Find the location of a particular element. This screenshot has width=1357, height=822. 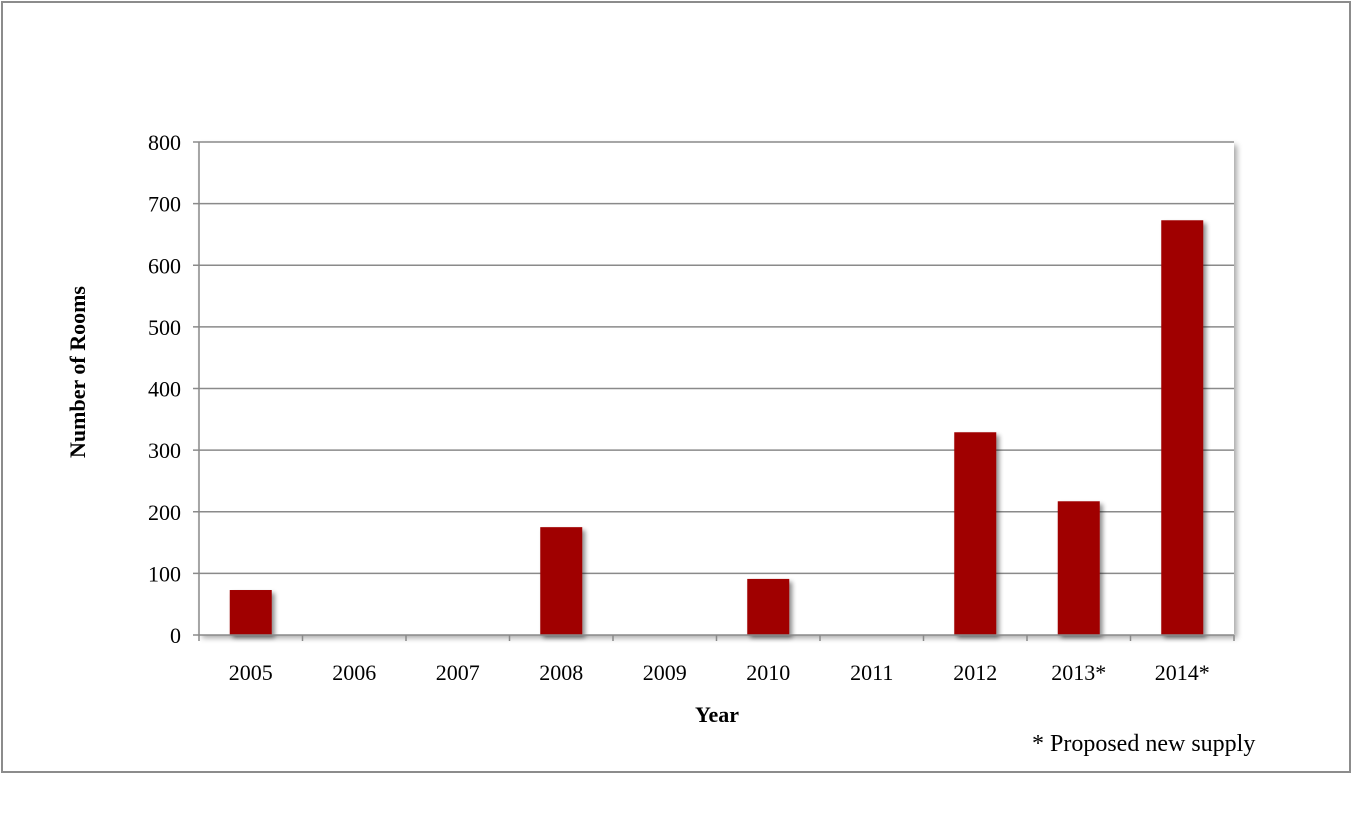

x-axis-title: Year is located at coordinates (717, 714).